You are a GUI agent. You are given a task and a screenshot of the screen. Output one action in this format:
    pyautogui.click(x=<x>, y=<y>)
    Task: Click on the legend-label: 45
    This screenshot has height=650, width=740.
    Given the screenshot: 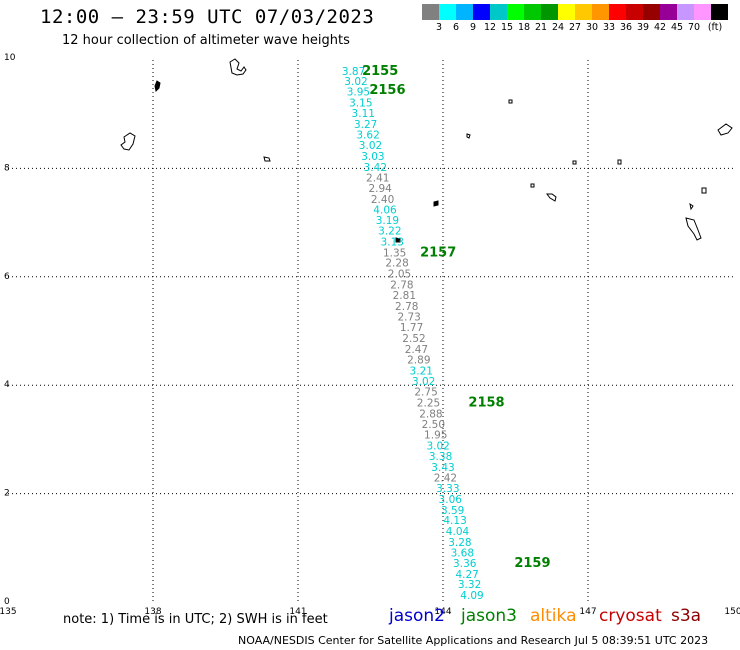 What is the action you would take?
    pyautogui.click(x=677, y=27)
    